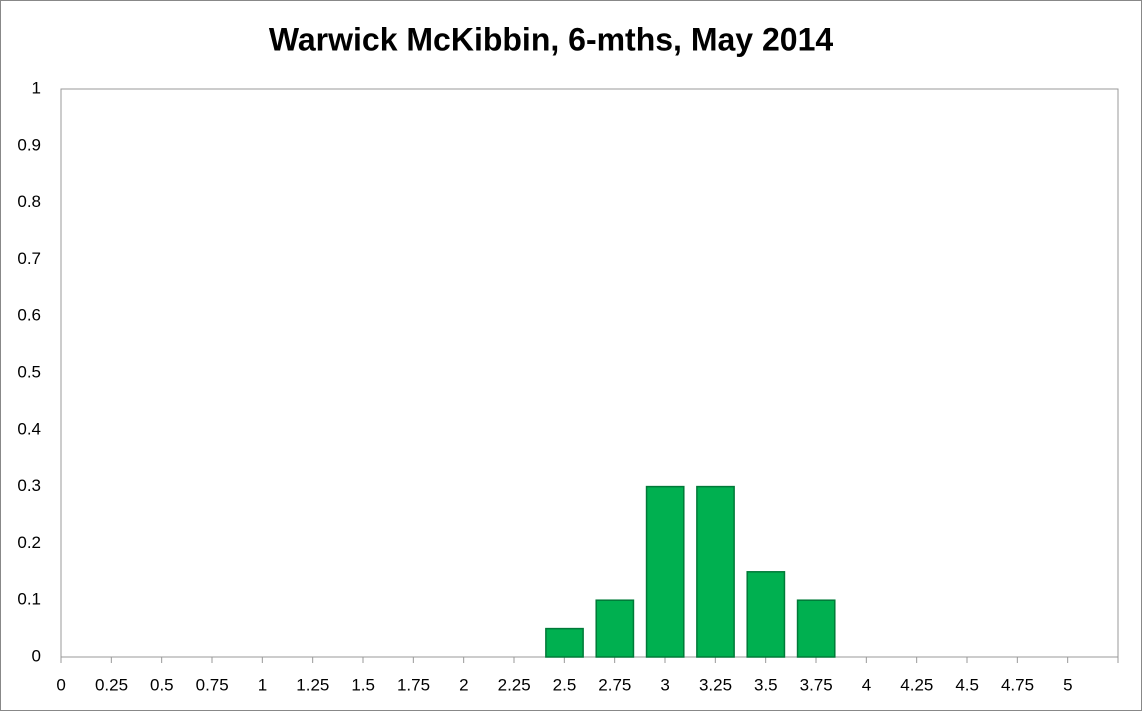  What do you see at coordinates (111, 684) in the screenshot?
I see `x-tick-label: 0.25` at bounding box center [111, 684].